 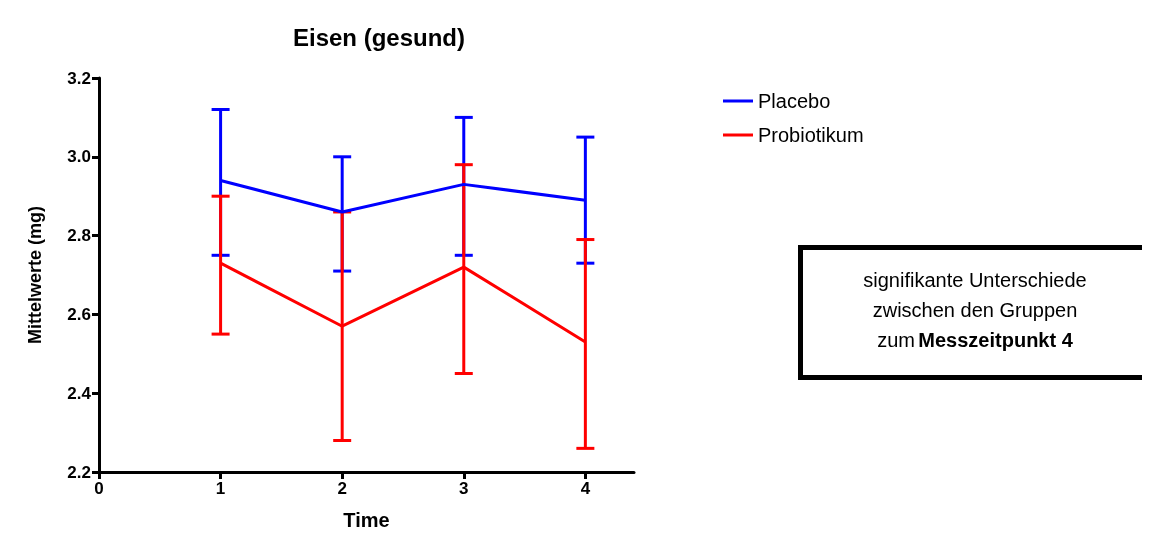 What do you see at coordinates (811, 135) in the screenshot?
I see `legend-label: Probiotikum` at bounding box center [811, 135].